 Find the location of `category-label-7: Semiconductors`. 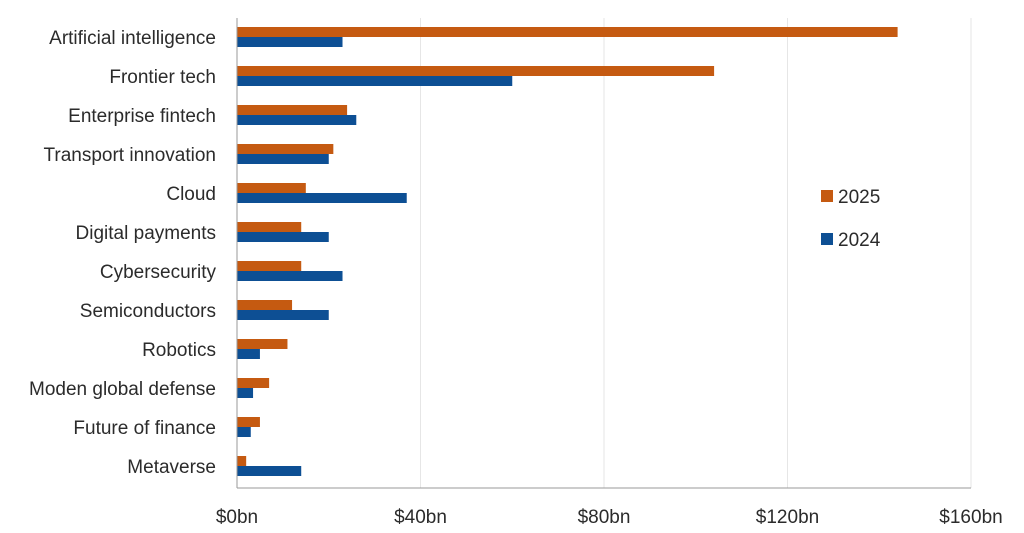

category-label-7: Semiconductors is located at coordinates (148, 311).